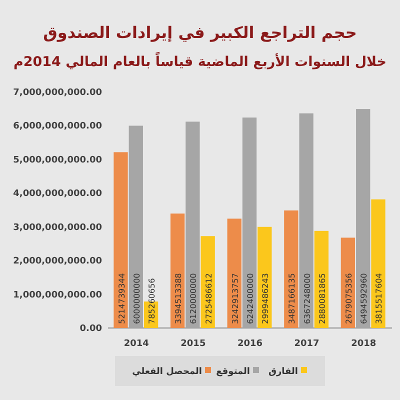  Describe the element at coordinates (283, 372) in the screenshot. I see `legend-label: الفارق` at that location.